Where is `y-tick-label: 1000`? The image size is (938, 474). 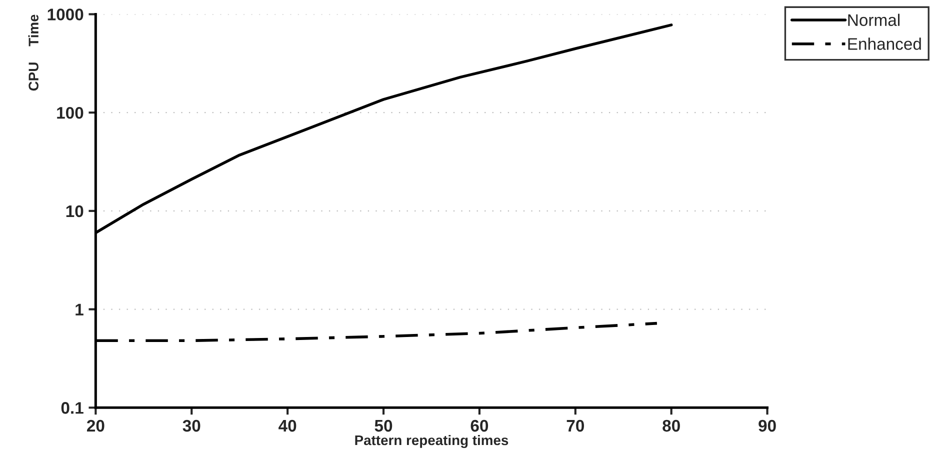 y-tick-label: 1000 is located at coordinates (66, 14).